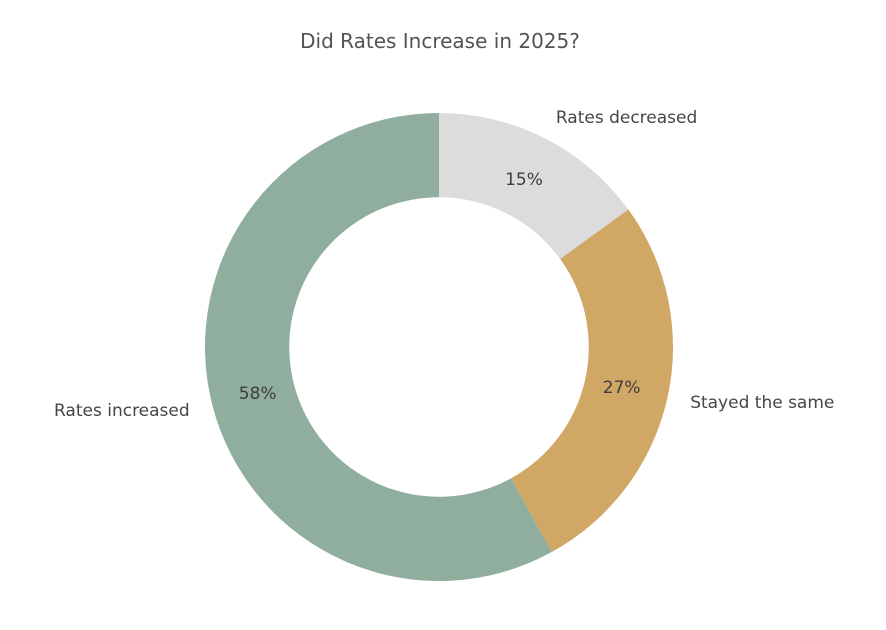  What do you see at coordinates (440, 41) in the screenshot?
I see `chart-title: Did Rates Increase in 2025?` at bounding box center [440, 41].